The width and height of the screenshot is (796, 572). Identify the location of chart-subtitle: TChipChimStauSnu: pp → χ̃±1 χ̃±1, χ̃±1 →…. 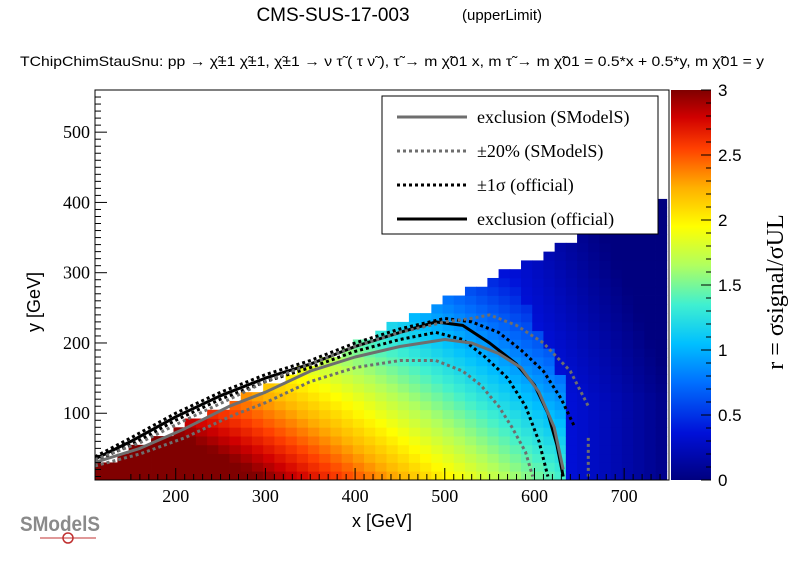
(392, 61).